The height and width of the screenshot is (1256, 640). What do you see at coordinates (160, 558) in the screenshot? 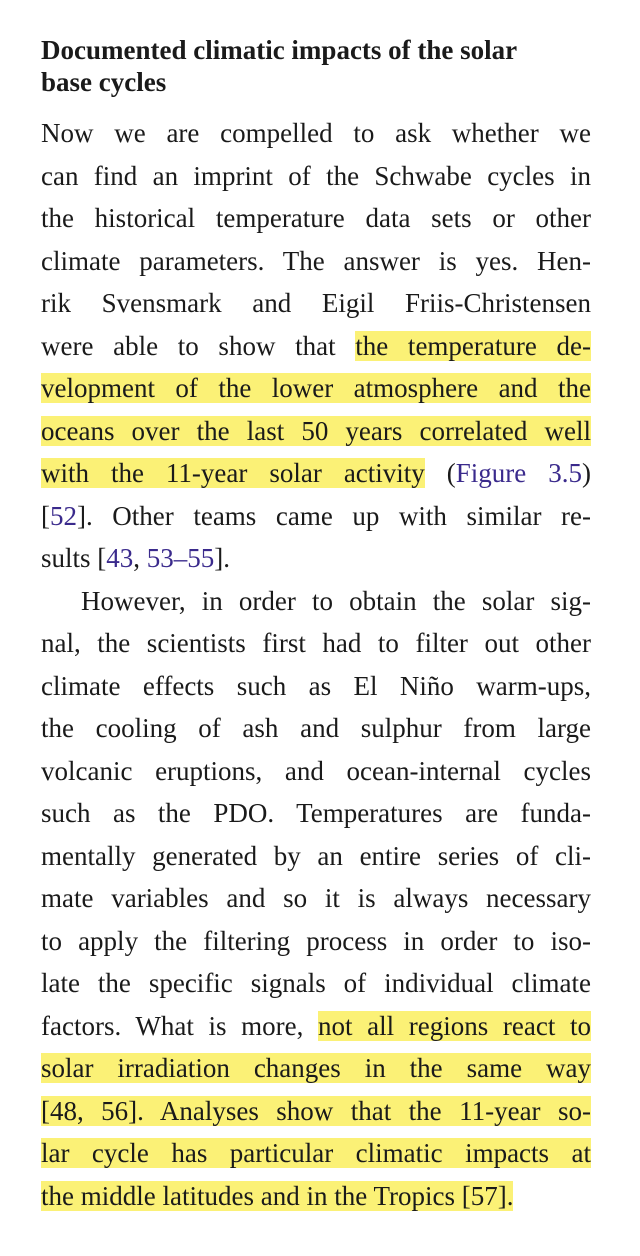
I see `citation-link: 53` at bounding box center [160, 558].